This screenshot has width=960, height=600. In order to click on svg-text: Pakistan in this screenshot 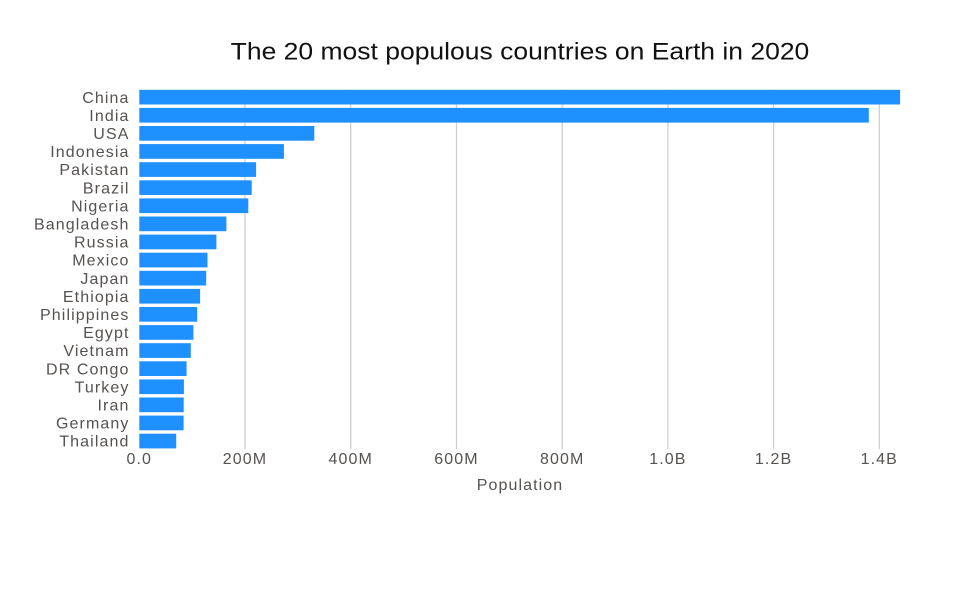, I will do `click(94, 170)`.